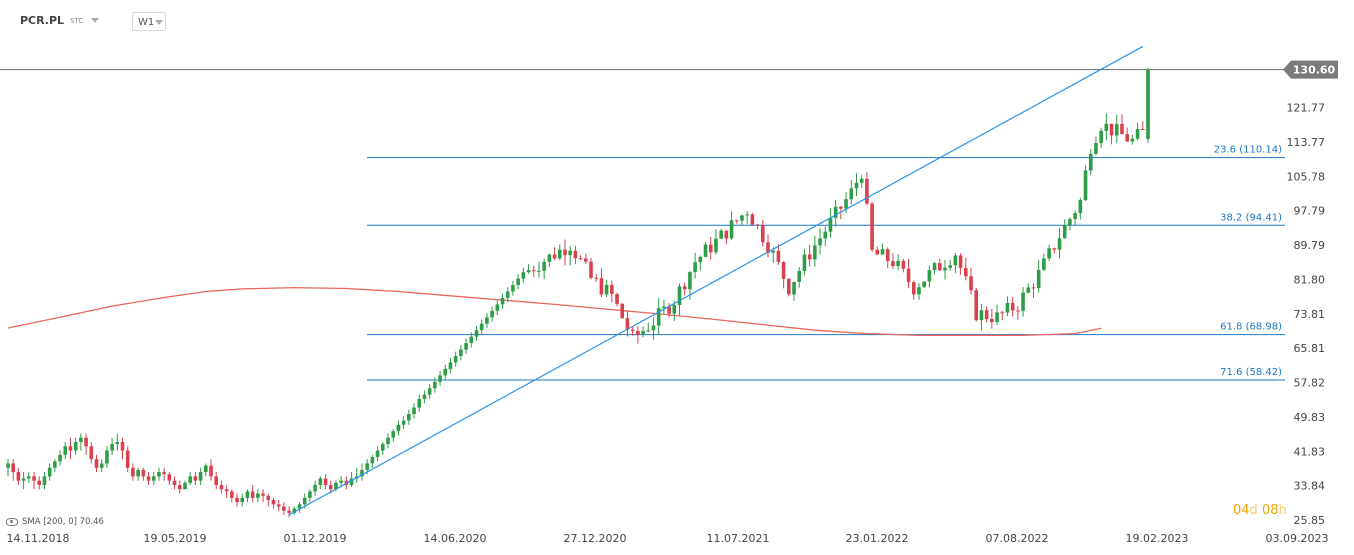  I want to click on eye-icon, so click(12, 521).